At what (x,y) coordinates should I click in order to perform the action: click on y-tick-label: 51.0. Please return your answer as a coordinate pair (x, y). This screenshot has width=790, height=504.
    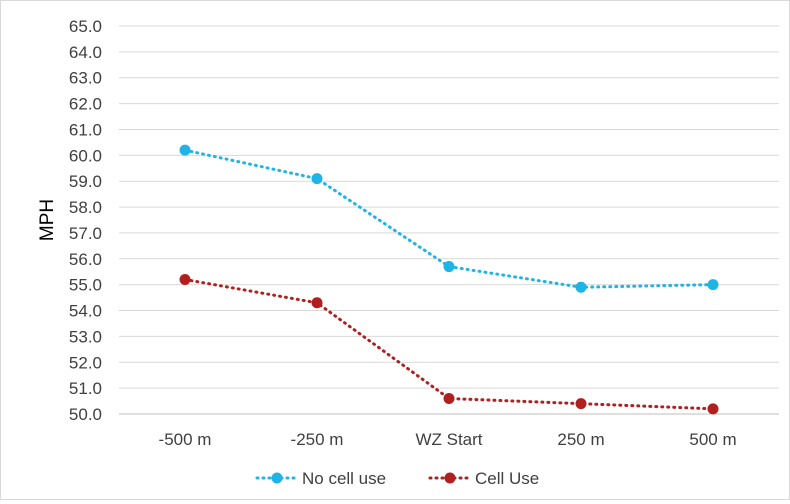
    Looking at the image, I should click on (85, 388).